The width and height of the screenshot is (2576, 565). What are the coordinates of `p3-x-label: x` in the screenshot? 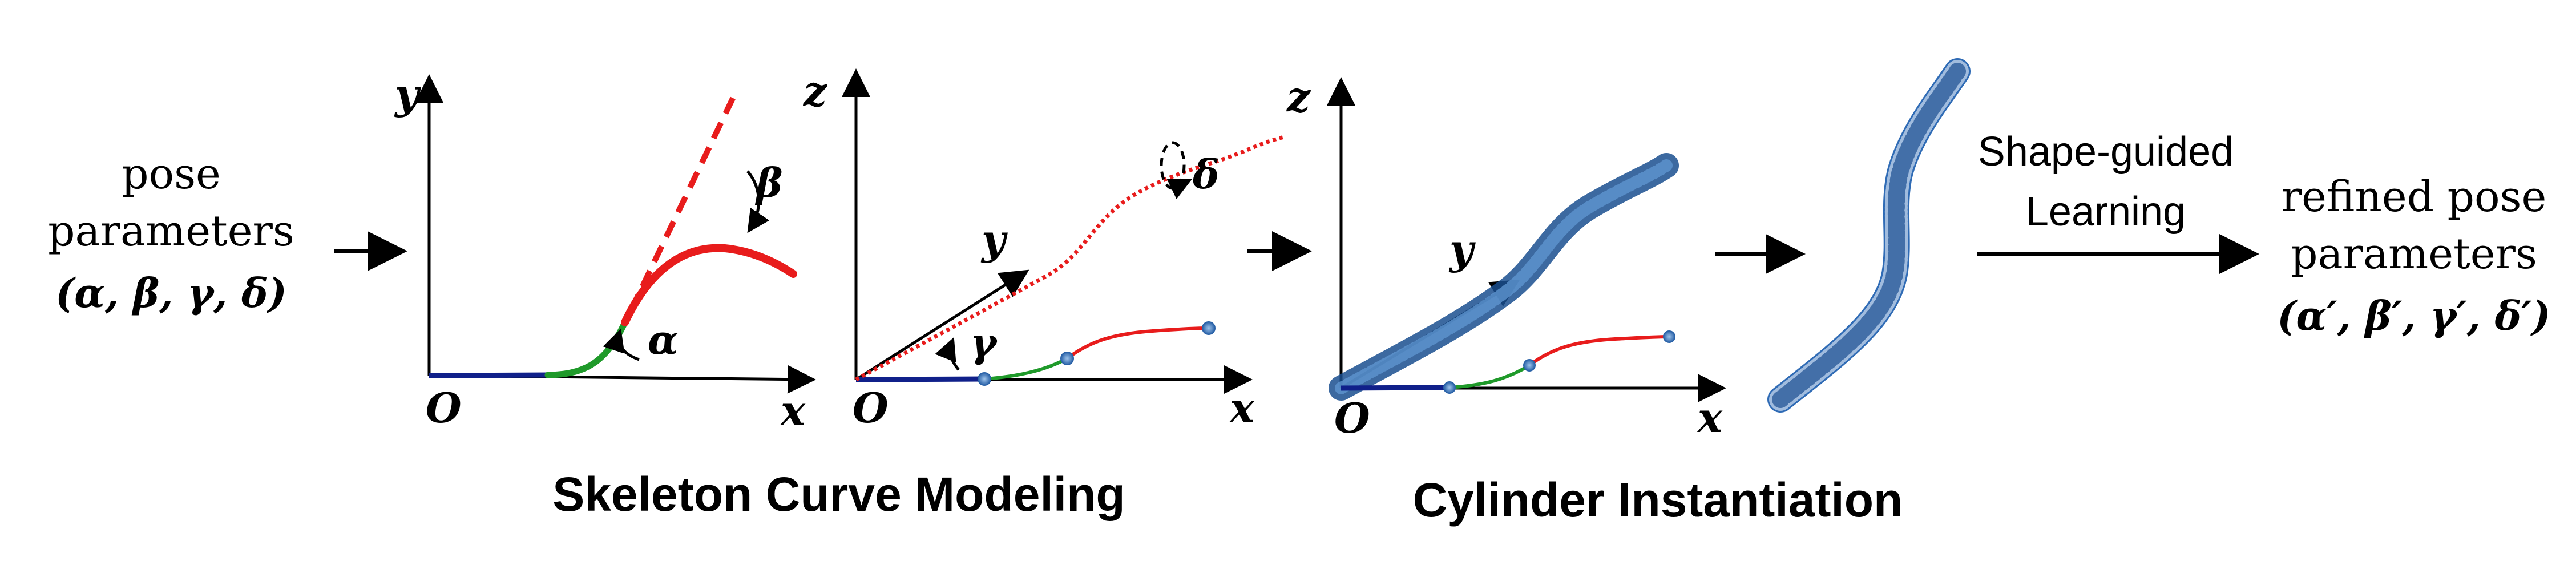 It's located at (1710, 417).